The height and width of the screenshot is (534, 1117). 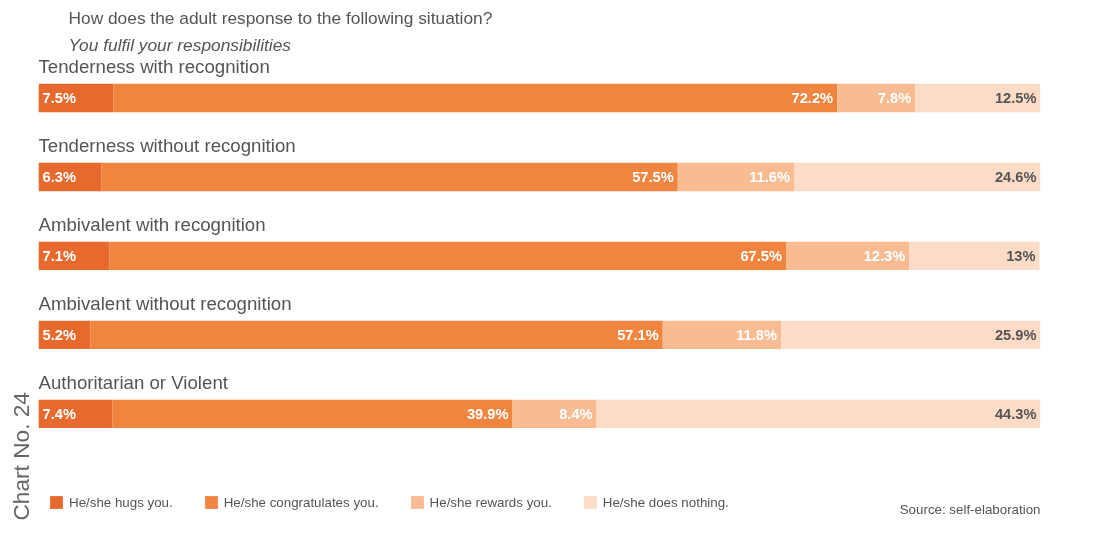 I want to click on data-label: 8.4%, so click(x=576, y=413).